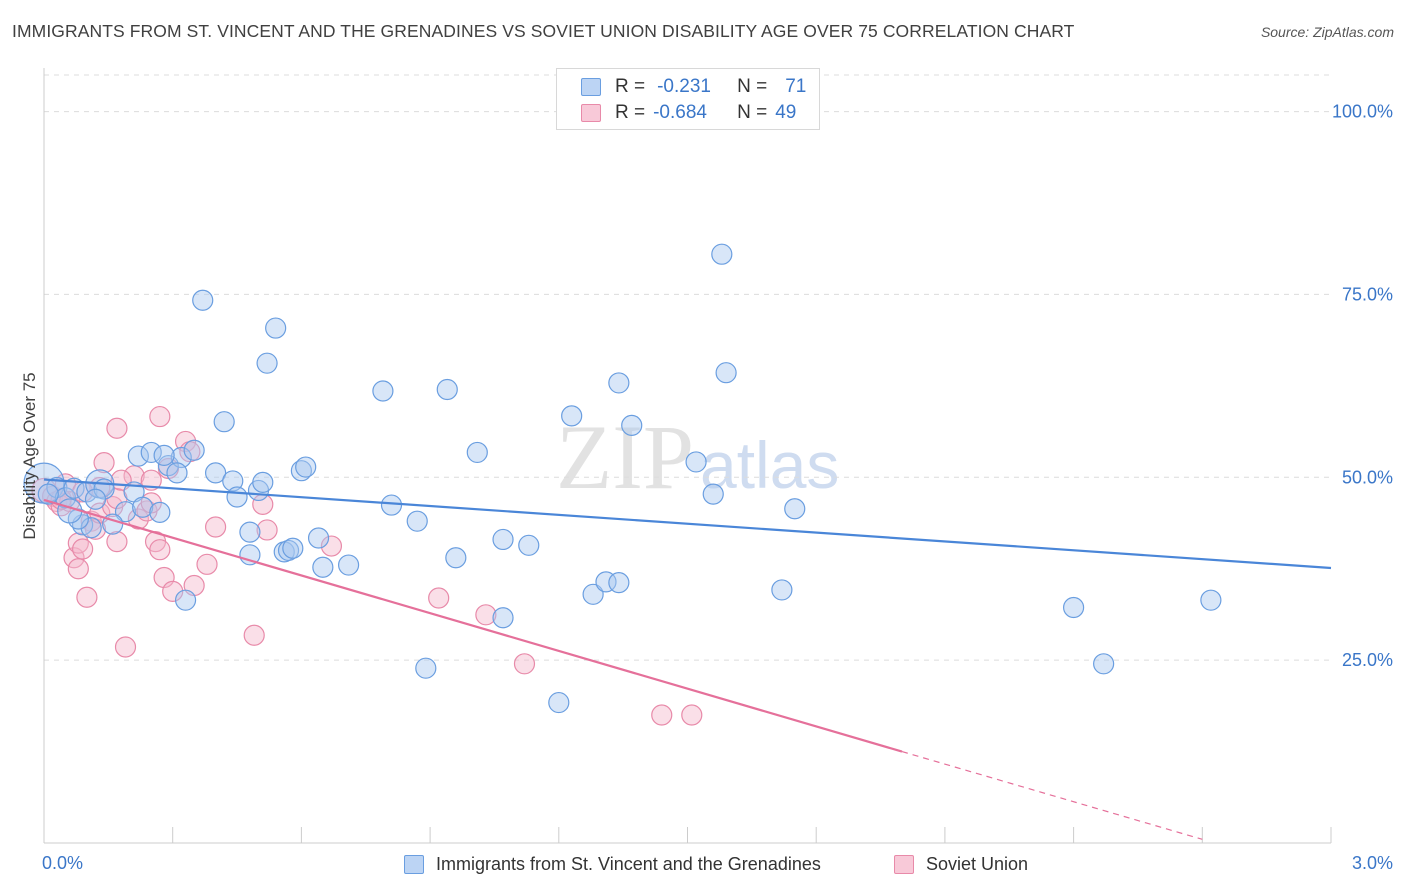 The image size is (1406, 892). I want to click on legend-r-value: -0.684, so click(680, 112).